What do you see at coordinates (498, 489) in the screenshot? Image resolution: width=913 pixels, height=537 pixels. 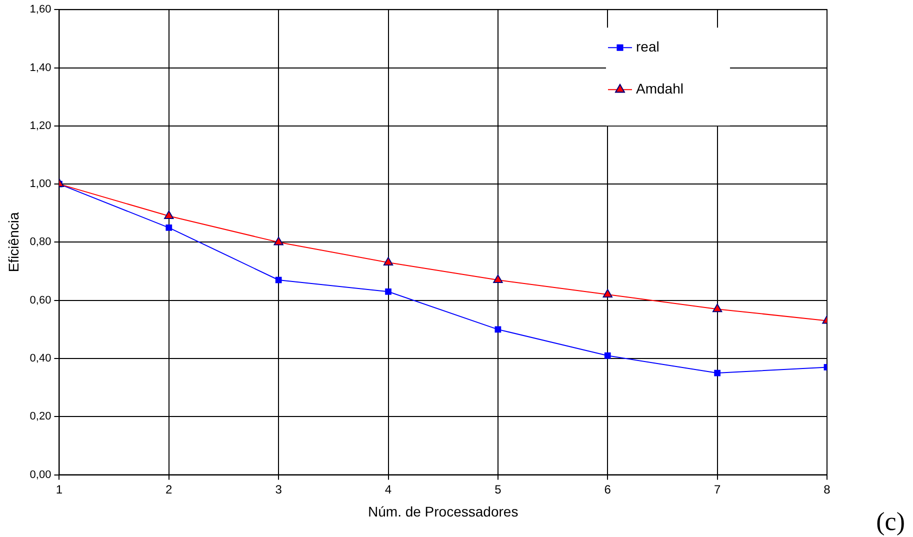 I see `x-tick-label: 5` at bounding box center [498, 489].